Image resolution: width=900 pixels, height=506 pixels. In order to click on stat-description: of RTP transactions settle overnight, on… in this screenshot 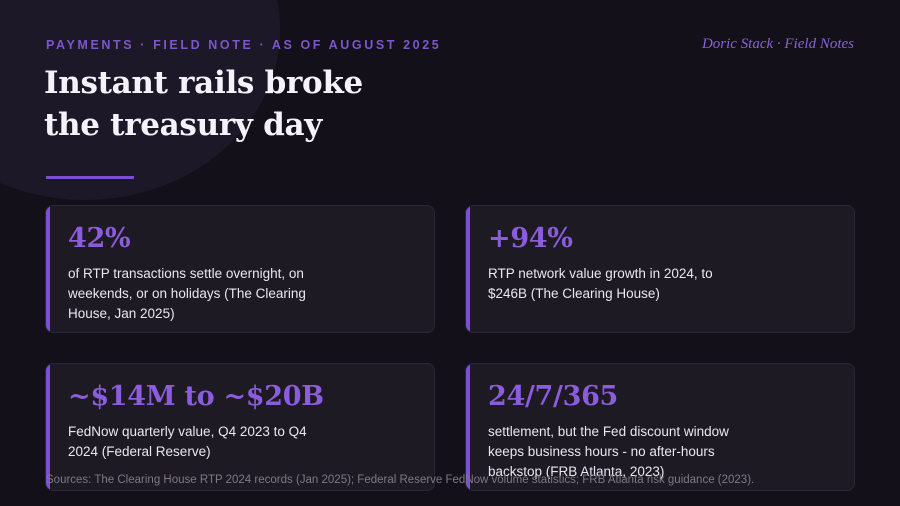, I will do `click(187, 293)`.